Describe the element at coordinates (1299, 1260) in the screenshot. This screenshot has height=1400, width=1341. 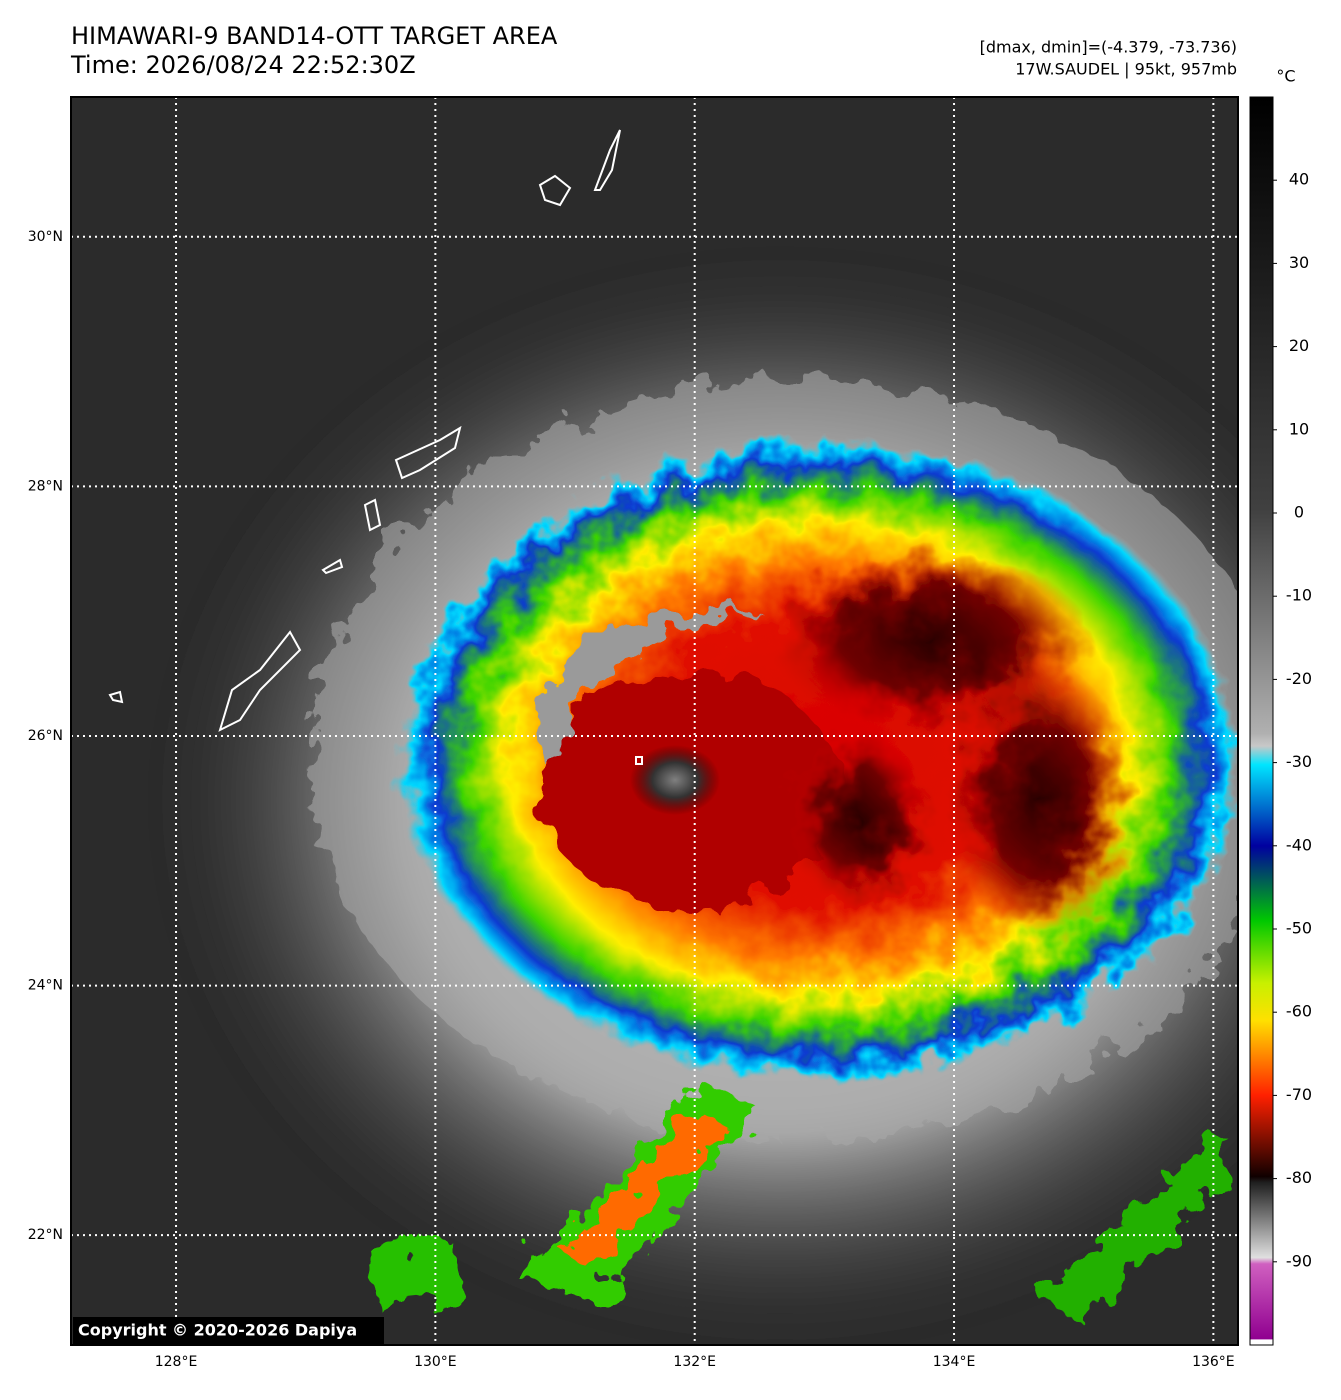
I see `colorbar-label: -90` at that location.